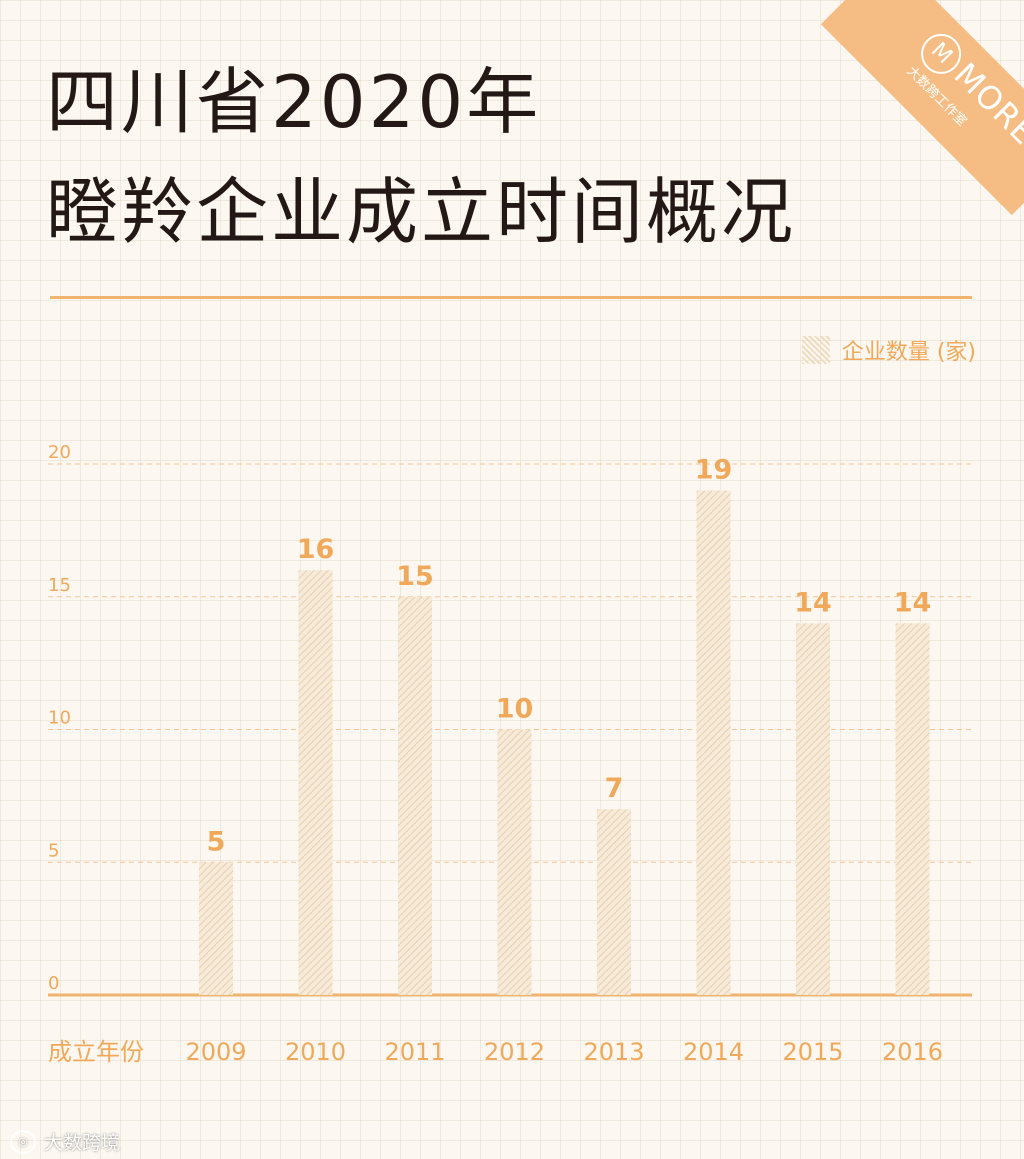  What do you see at coordinates (315, 1052) in the screenshot?
I see `x-tick-label: 2010` at bounding box center [315, 1052].